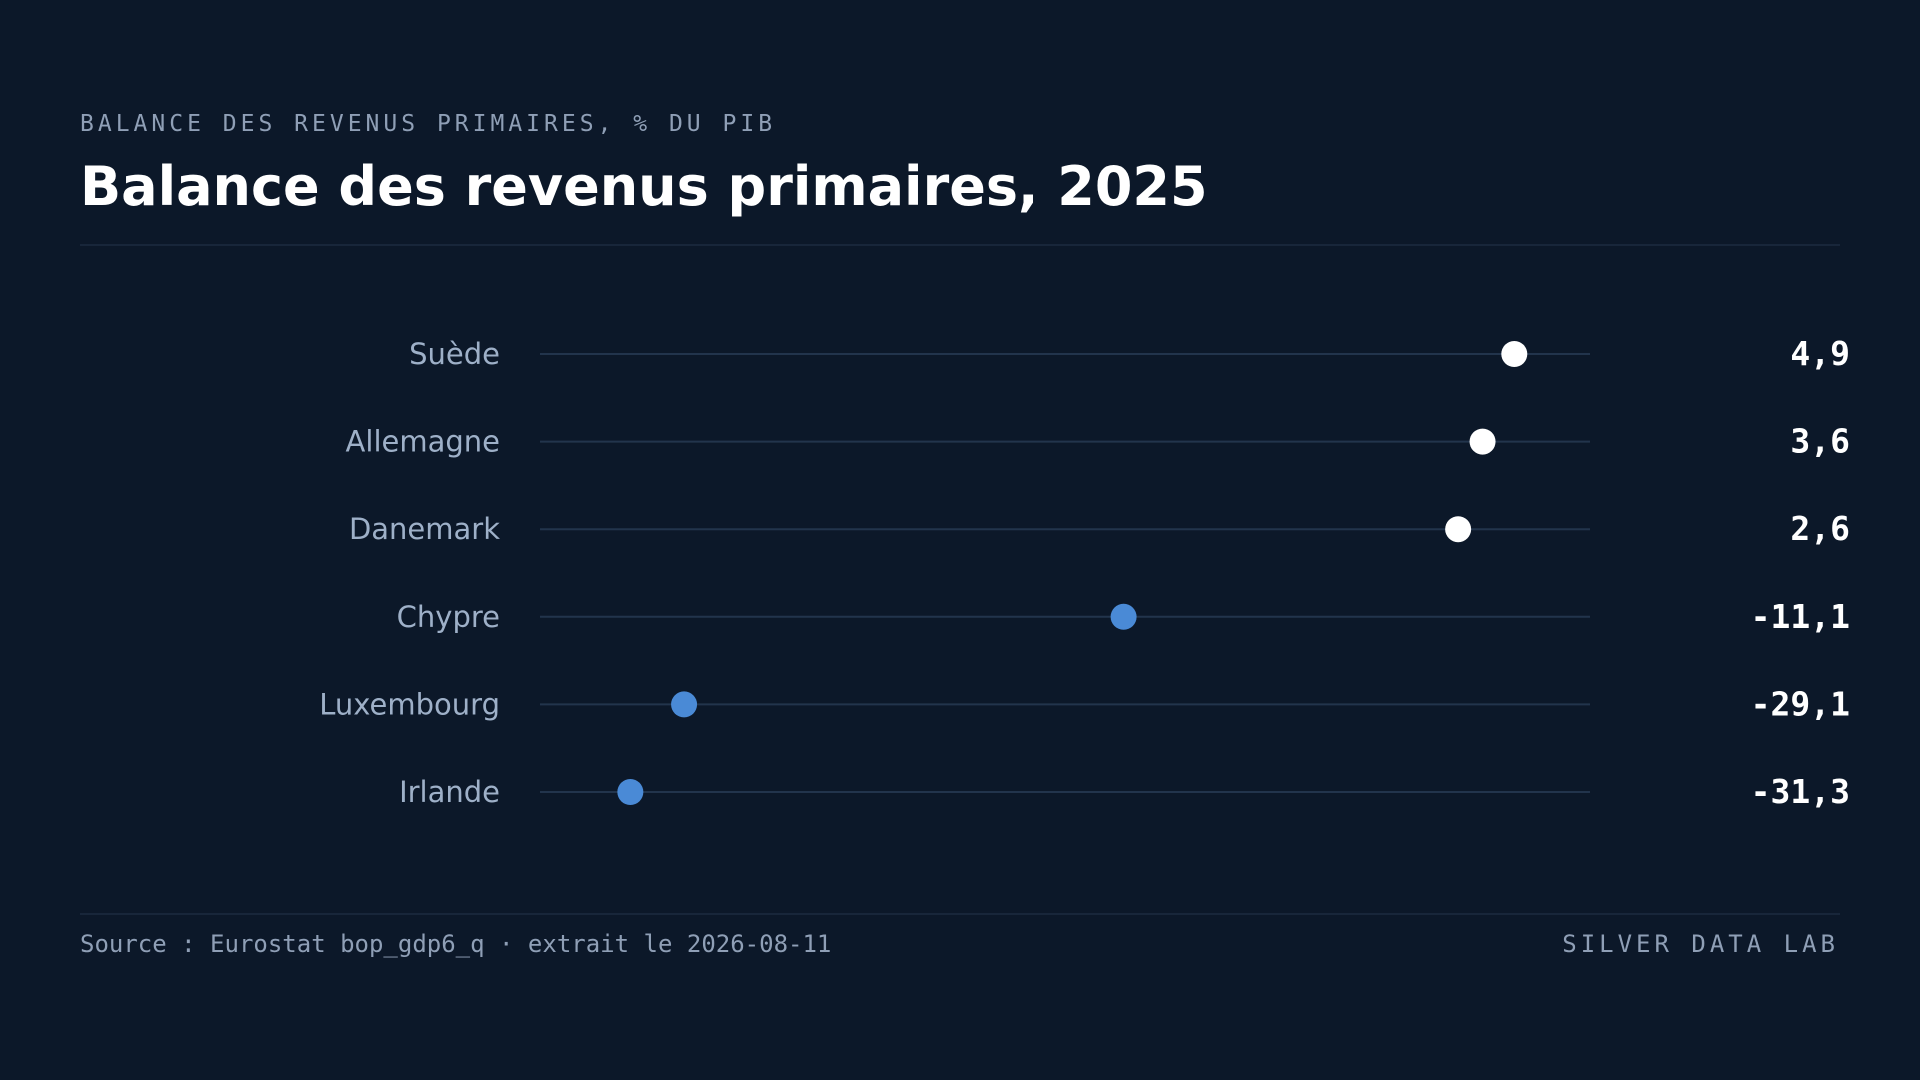  Describe the element at coordinates (1800, 616) in the screenshot. I see `value-label: -11,1` at that location.